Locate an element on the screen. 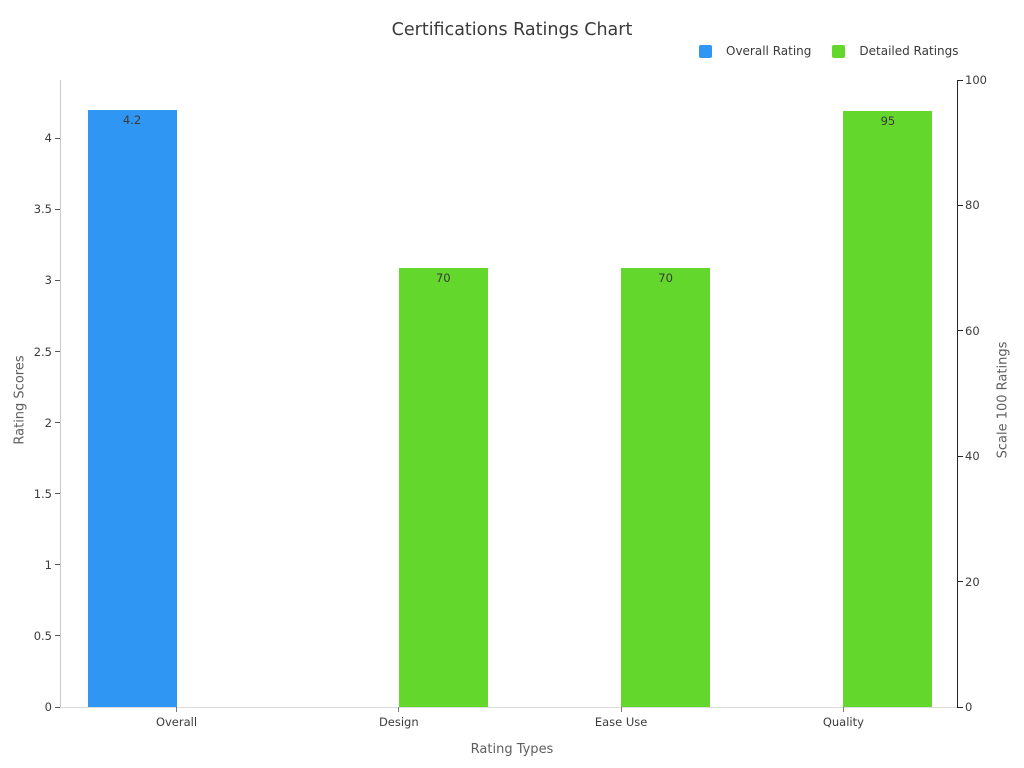 This screenshot has width=1024, height=768. legend-item-overall-rating: Overall Rating is located at coordinates (755, 51).